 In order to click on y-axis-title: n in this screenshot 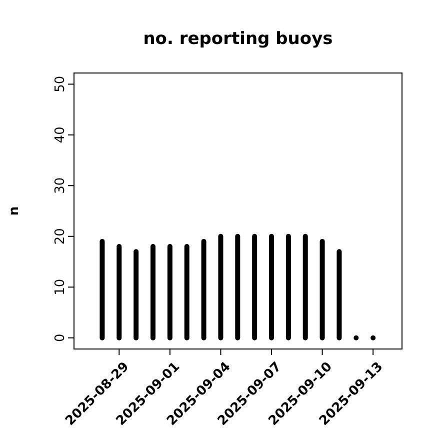, I will do `click(14, 211)`.